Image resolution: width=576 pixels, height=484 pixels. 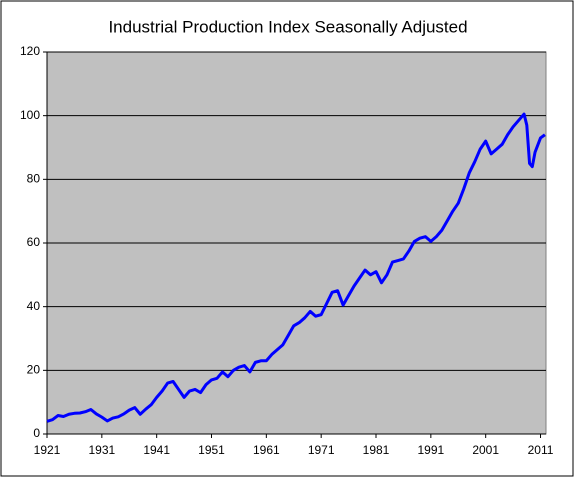 I want to click on x-tick-label: 1921, so click(x=47, y=450).